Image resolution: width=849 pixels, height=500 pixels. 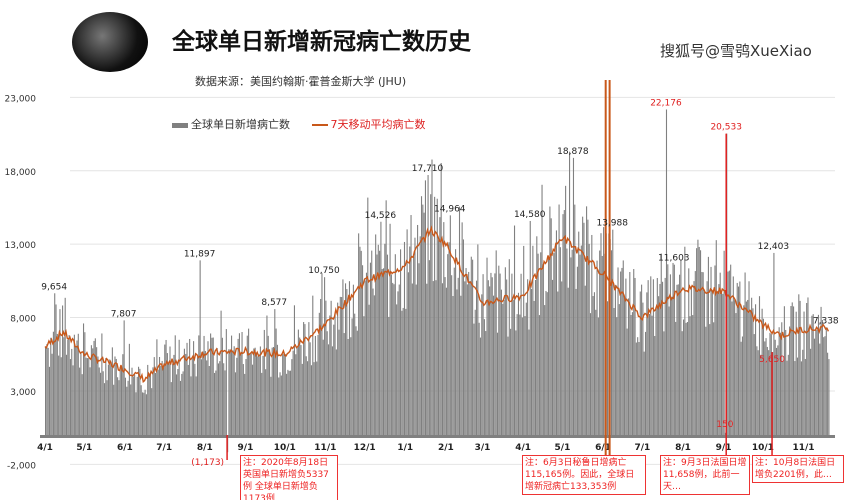 I want to click on x-tick-label: 6/1, so click(x=125, y=448).